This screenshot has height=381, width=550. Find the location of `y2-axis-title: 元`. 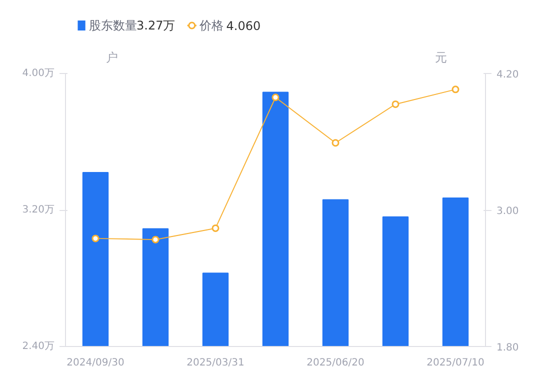

y2-axis-title: 元 is located at coordinates (441, 57).